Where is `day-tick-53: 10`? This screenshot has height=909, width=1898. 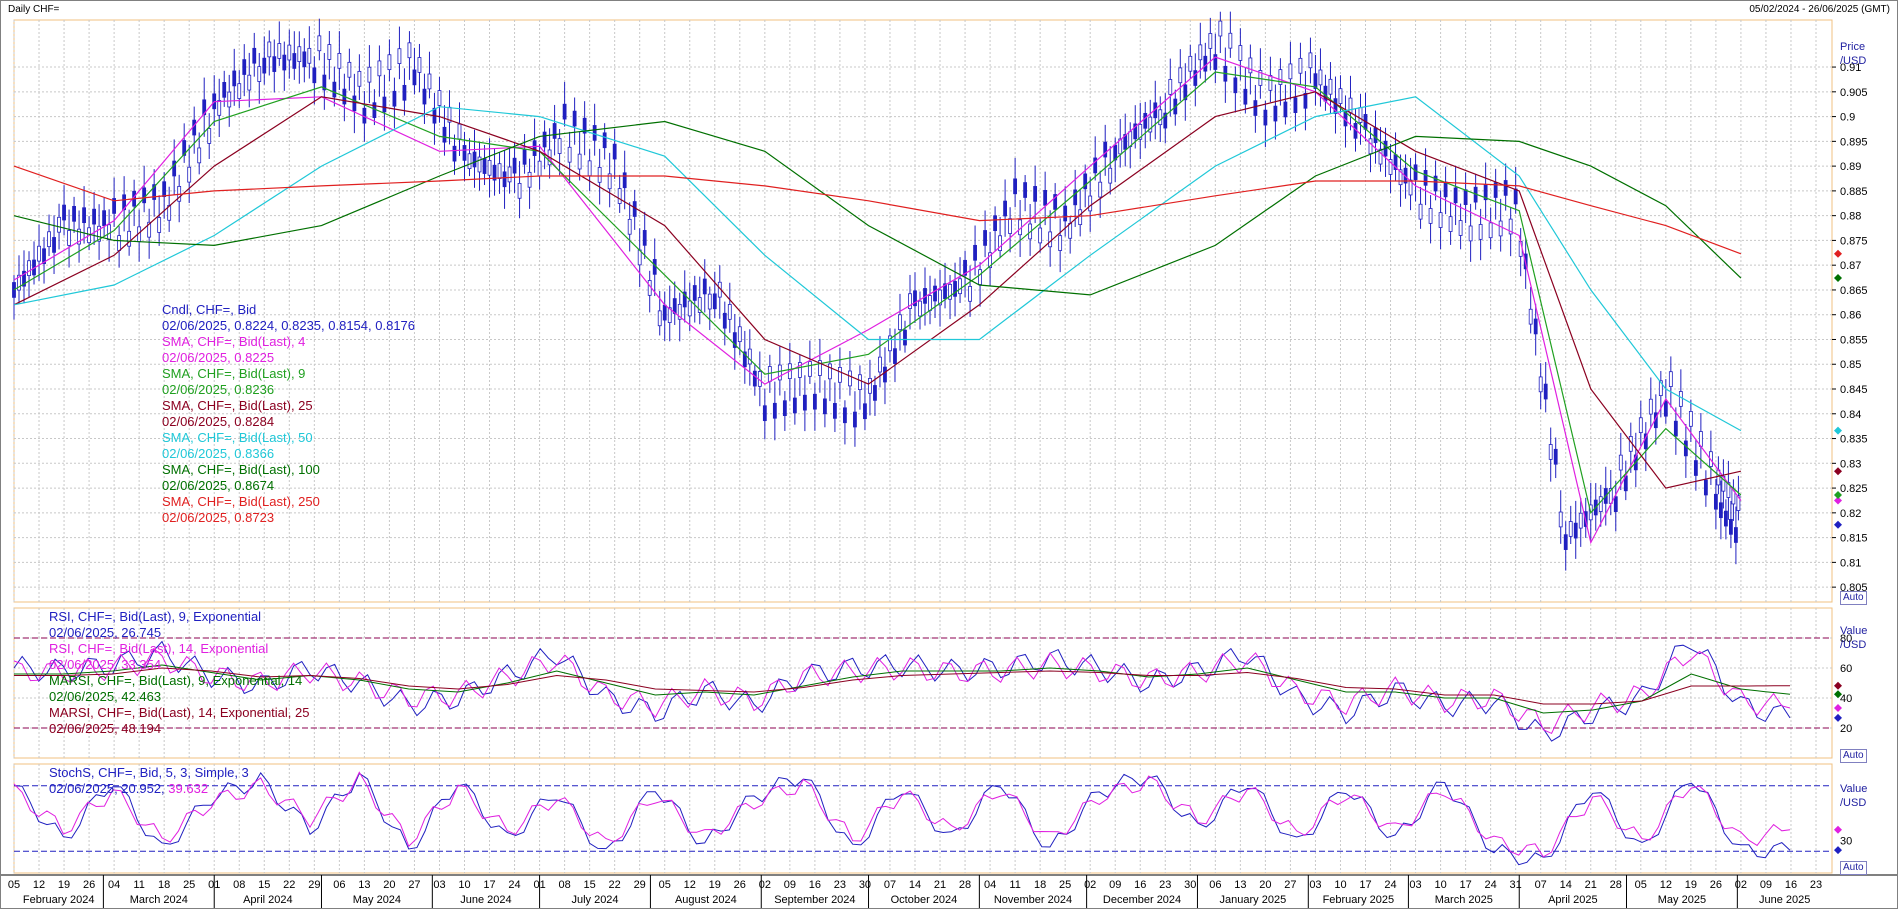
day-tick-53: 10 is located at coordinates (1340, 885).